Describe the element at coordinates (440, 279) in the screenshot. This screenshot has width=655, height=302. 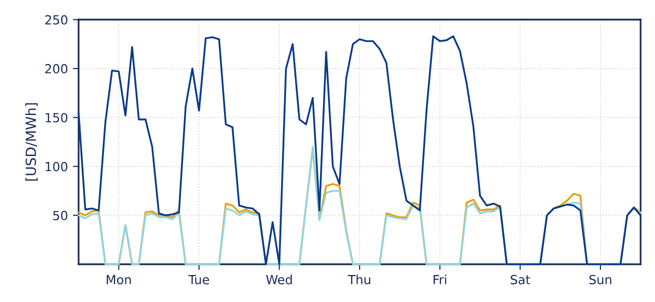
I see `x-tick-label: Fri` at that location.